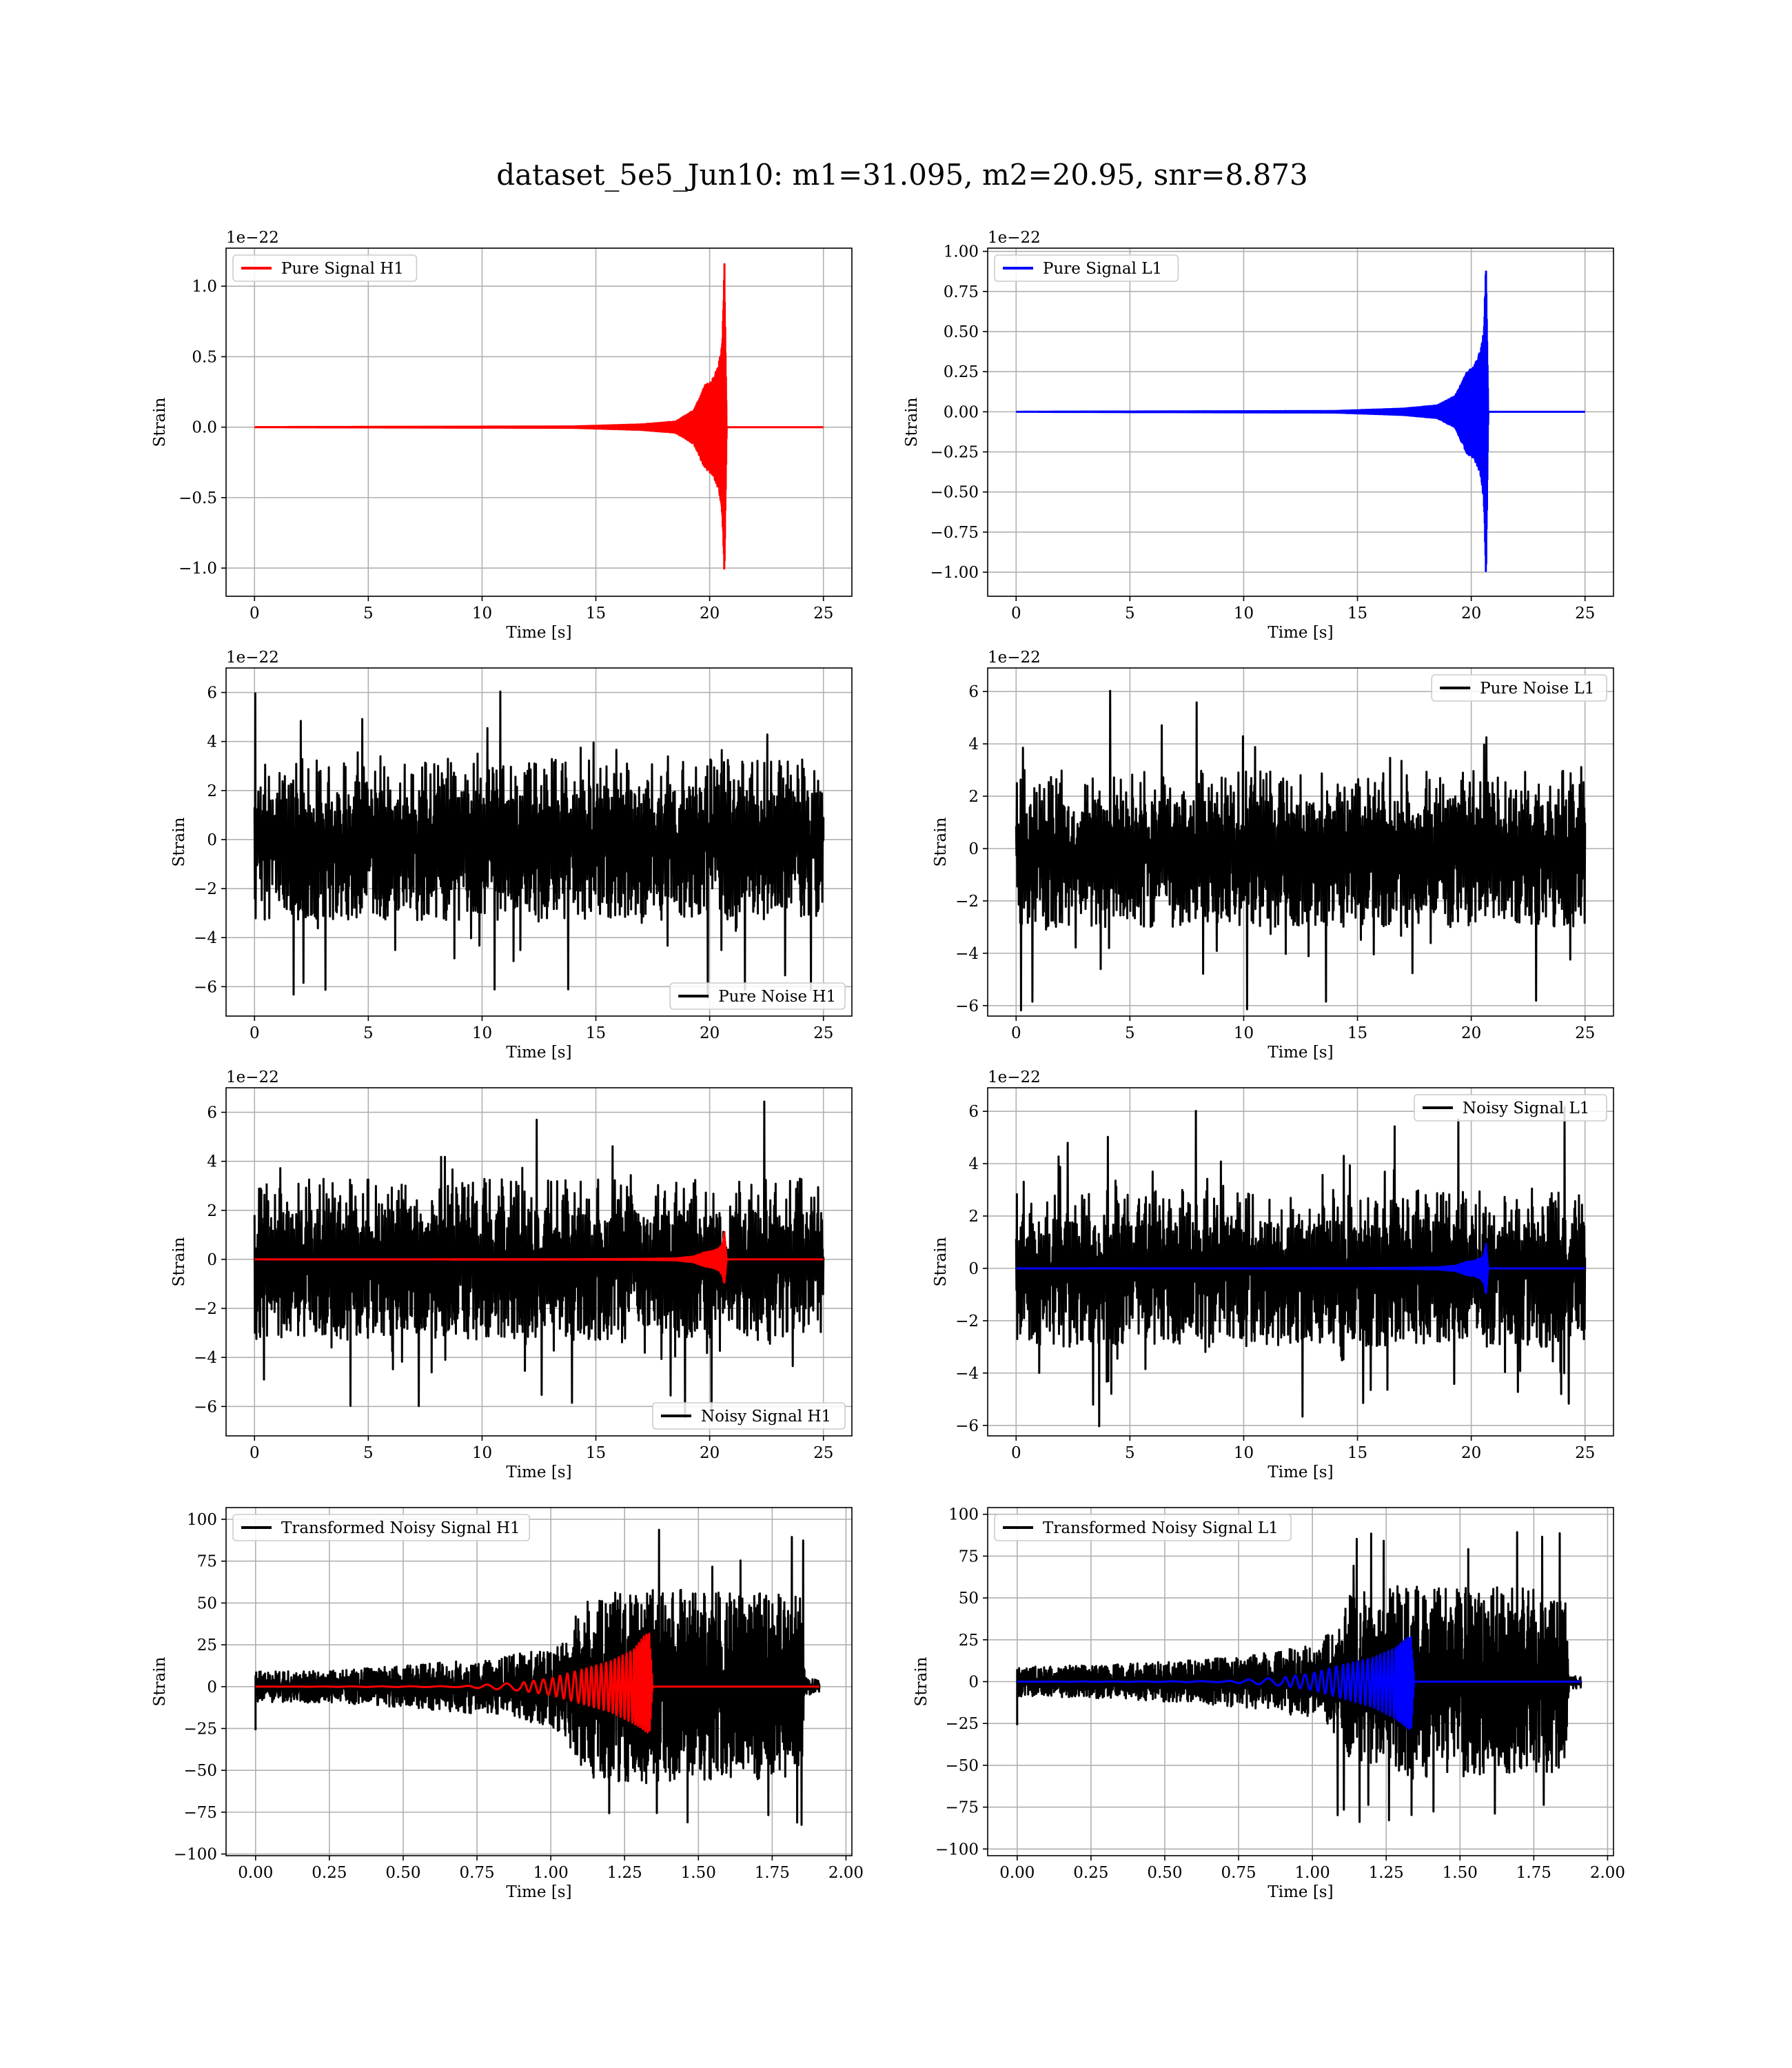 The height and width of the screenshot is (2068, 1792). What do you see at coordinates (1537, 689) in the screenshot?
I see `legend-label: Pure Noise L1` at bounding box center [1537, 689].